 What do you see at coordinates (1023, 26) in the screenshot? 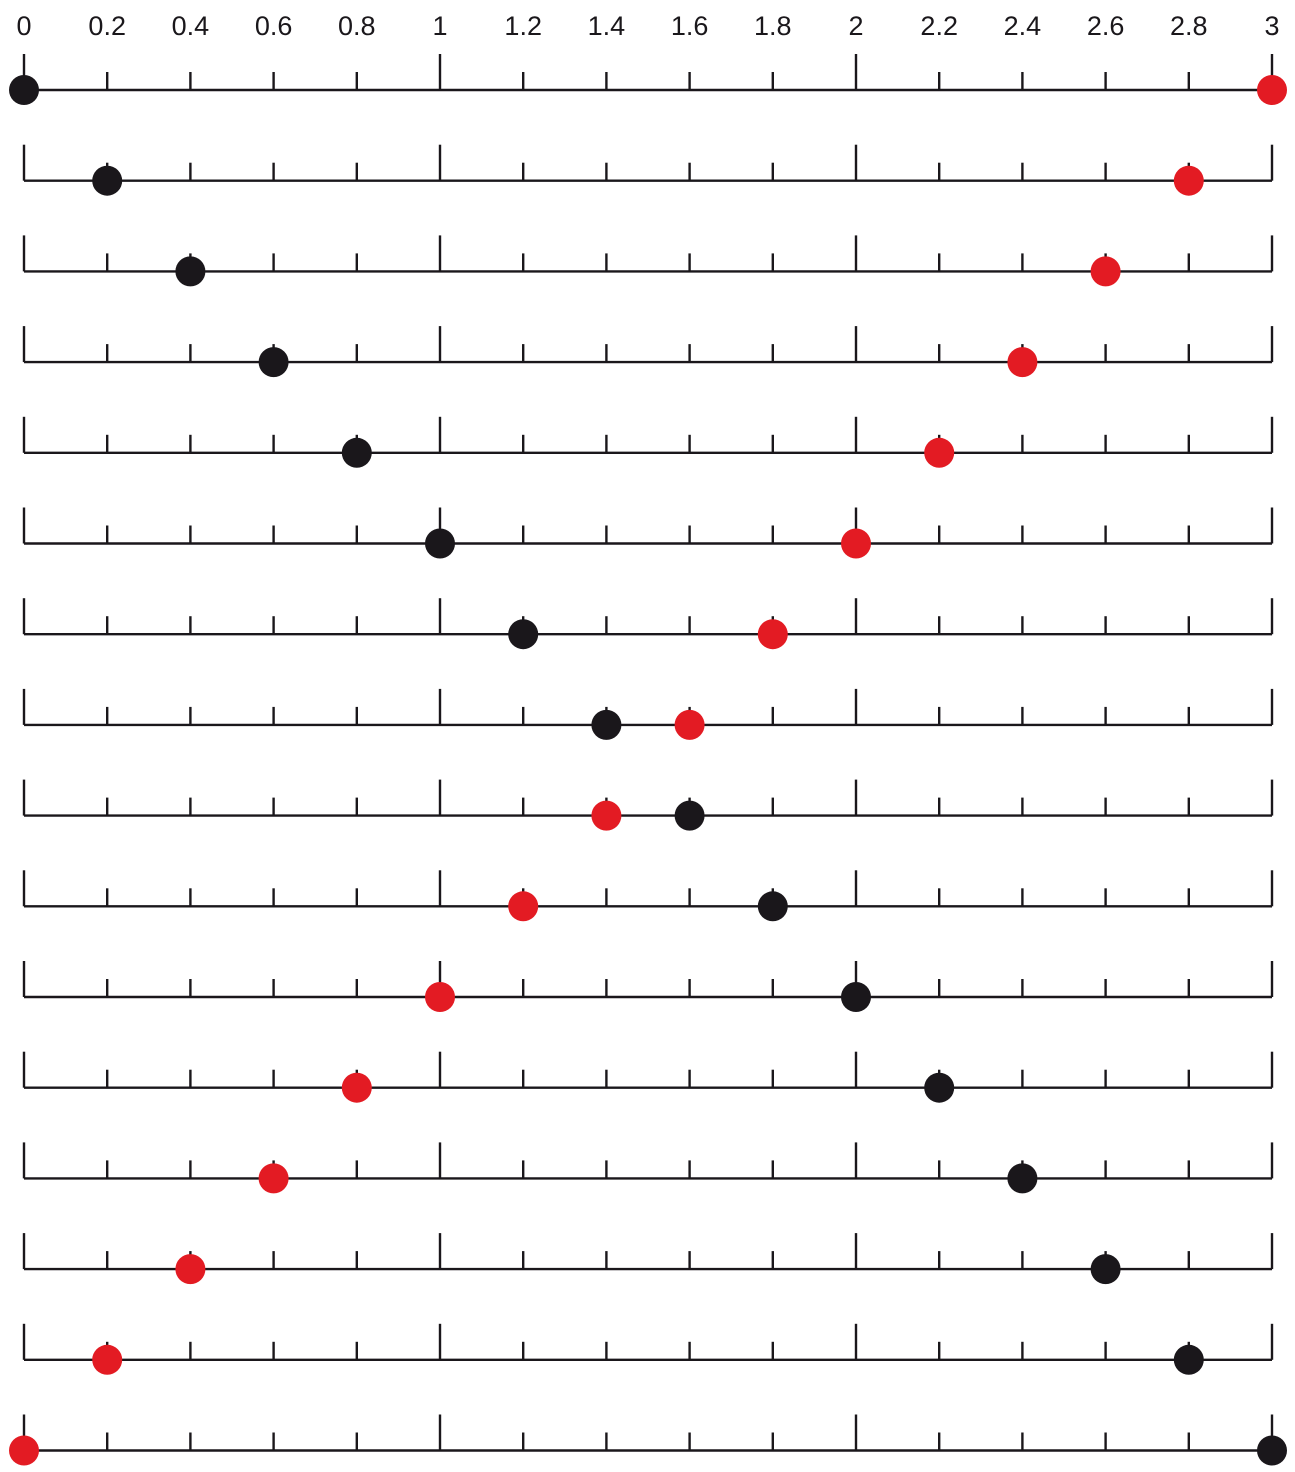
I see `tick-label: 2.4` at bounding box center [1023, 26].